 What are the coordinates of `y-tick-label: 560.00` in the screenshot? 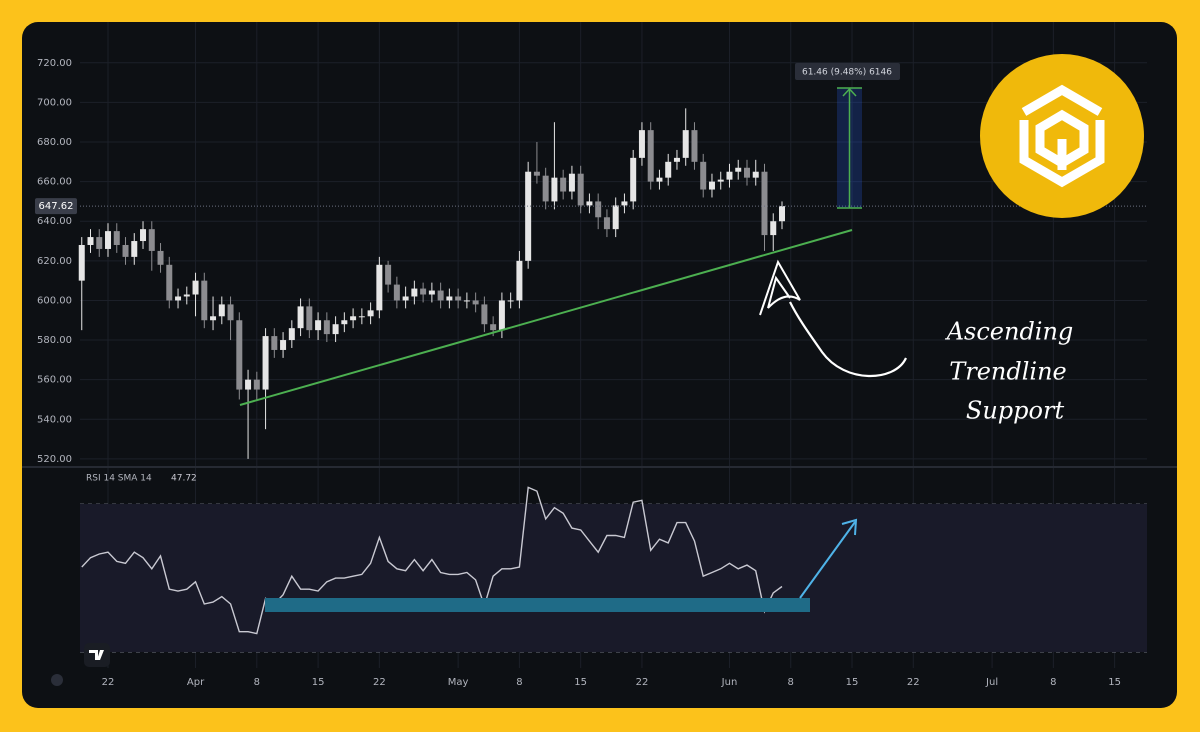 It's located at (54, 380).